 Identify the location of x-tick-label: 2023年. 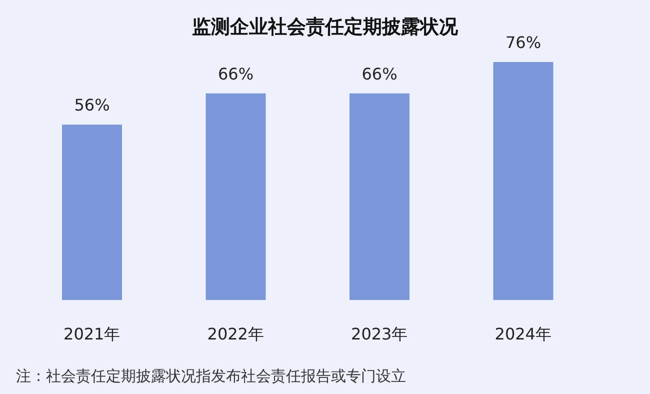
(379, 334).